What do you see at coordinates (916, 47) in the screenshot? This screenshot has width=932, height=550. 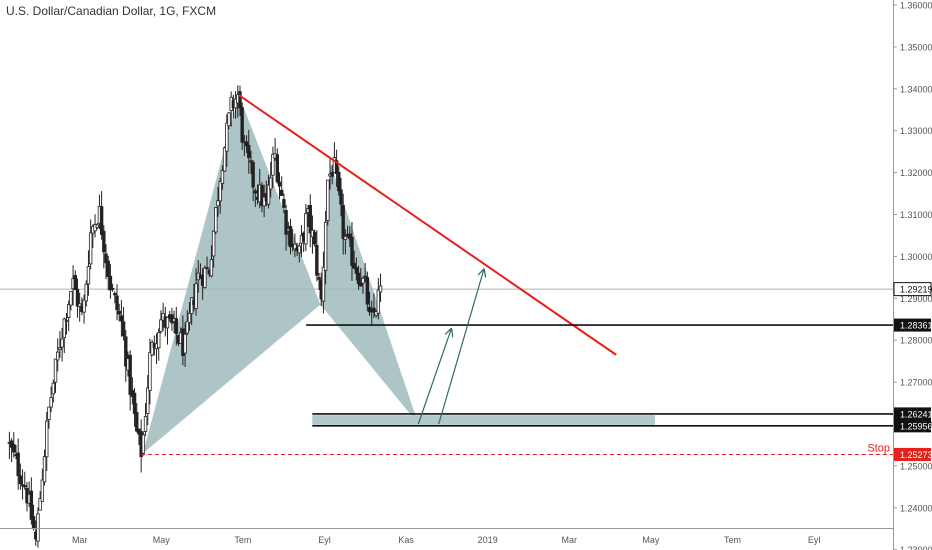 I see `price-tick-label: 1.35000` at bounding box center [916, 47].